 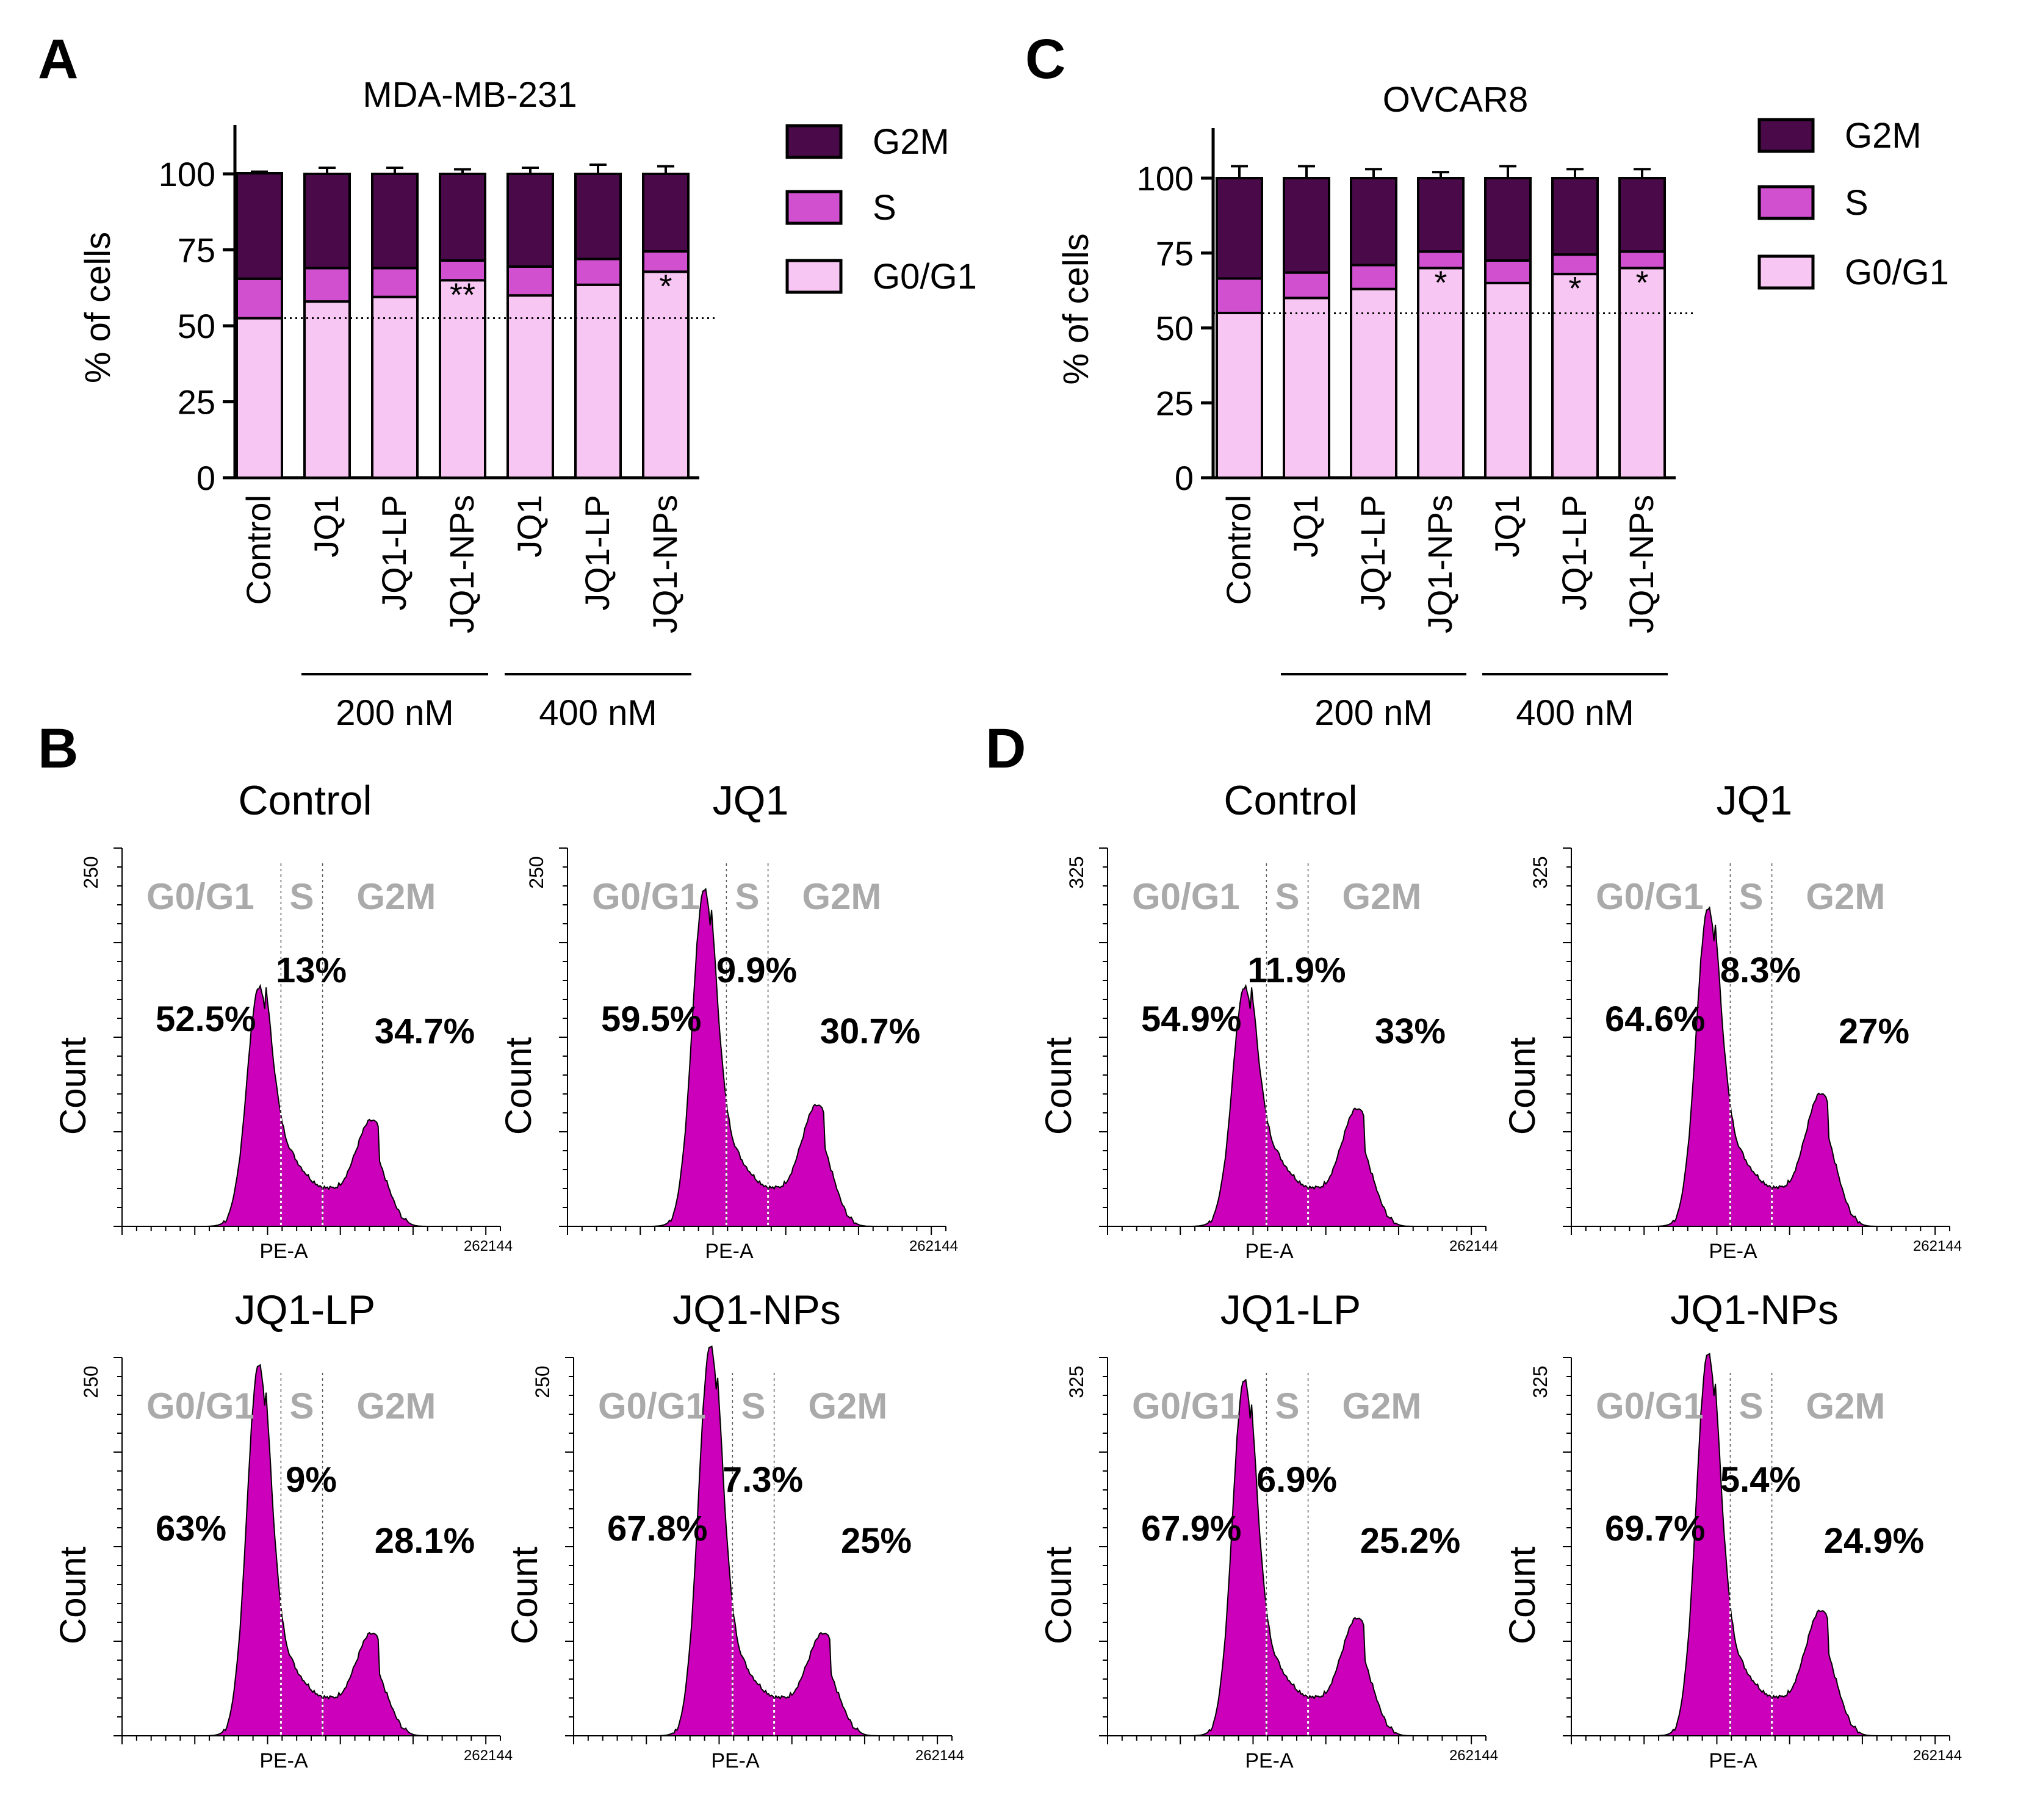 What do you see at coordinates (756, 1310) in the screenshot?
I see `histogram-title: JQ1-NPs` at bounding box center [756, 1310].